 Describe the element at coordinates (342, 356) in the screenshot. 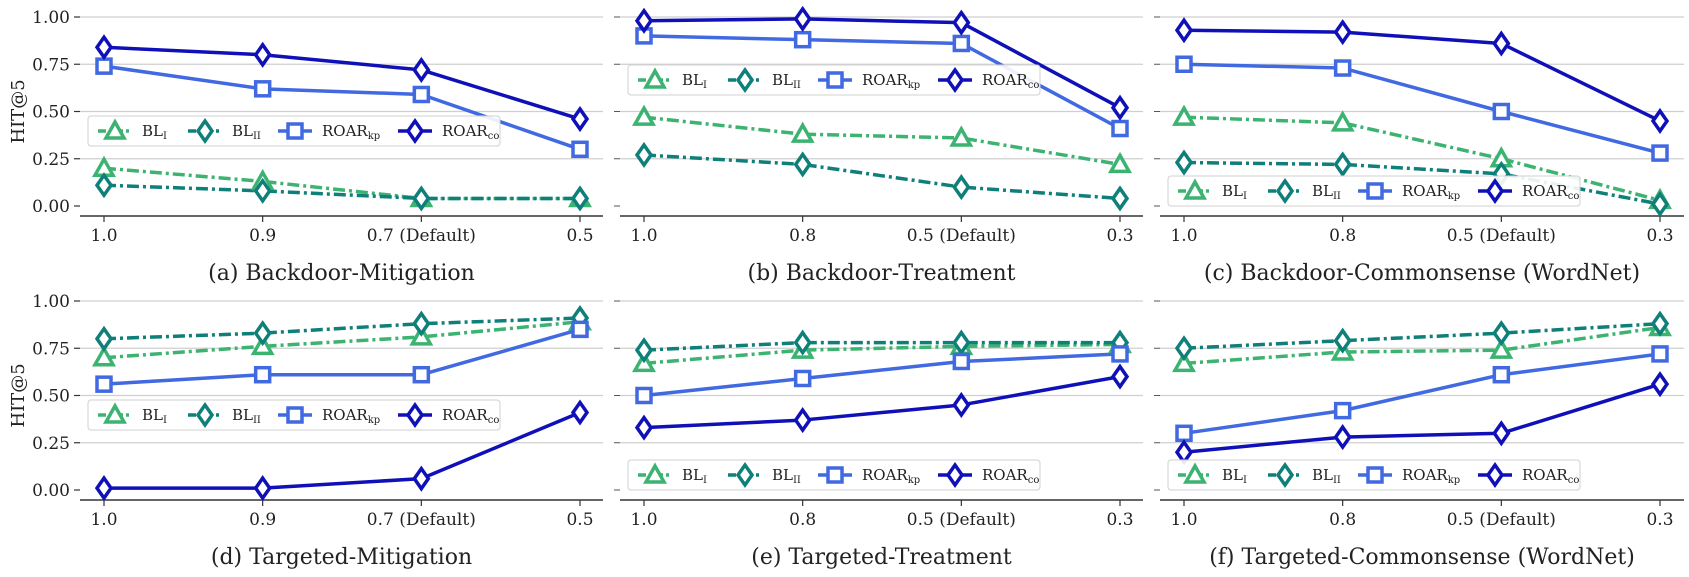

I see `series-line-roar-kp` at that location.